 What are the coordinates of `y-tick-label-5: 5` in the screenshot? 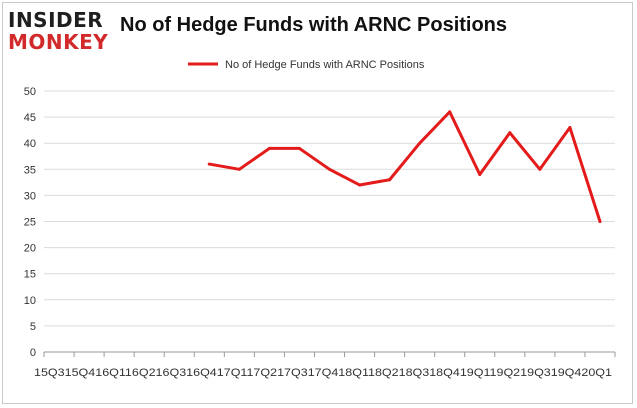 It's located at (33, 327).